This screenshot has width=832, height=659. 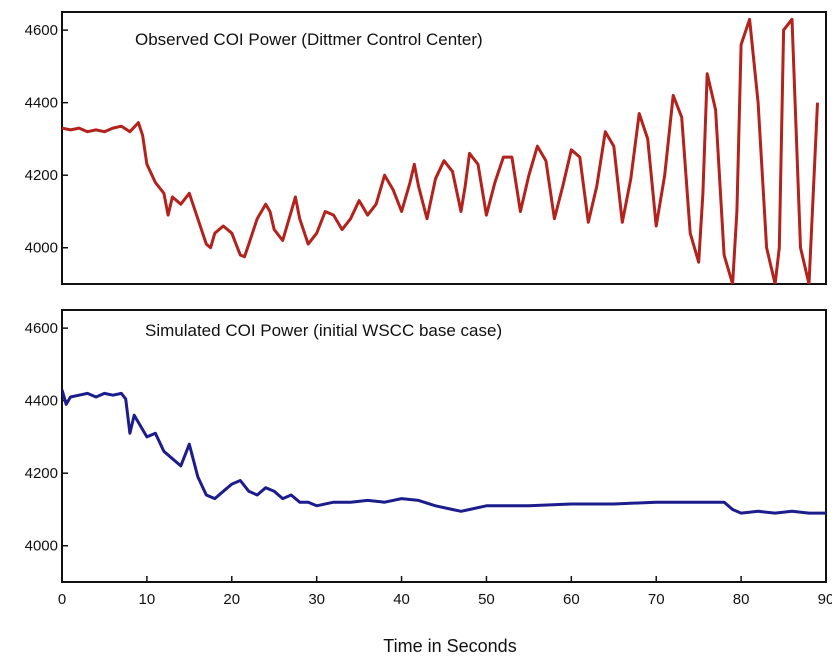 I want to click on x-tick-label: 90, so click(x=825, y=599).